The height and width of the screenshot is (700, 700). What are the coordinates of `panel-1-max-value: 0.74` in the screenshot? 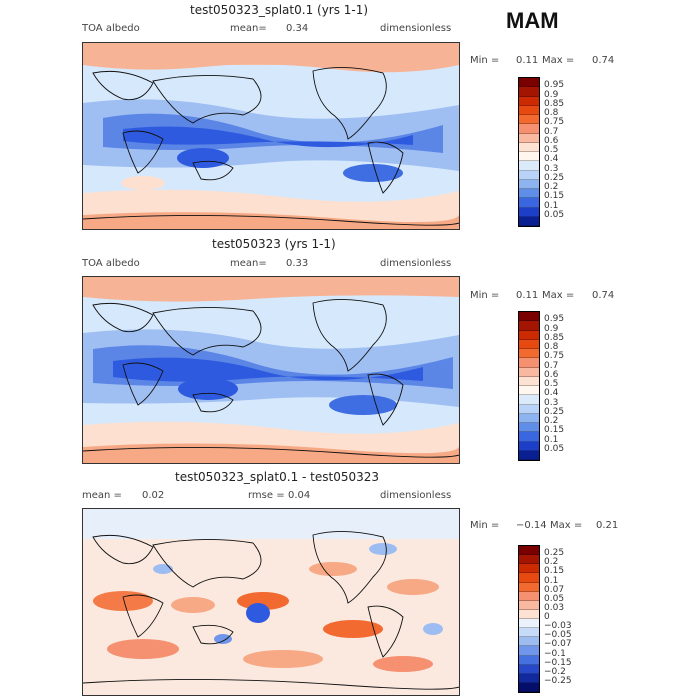 It's located at (603, 60).